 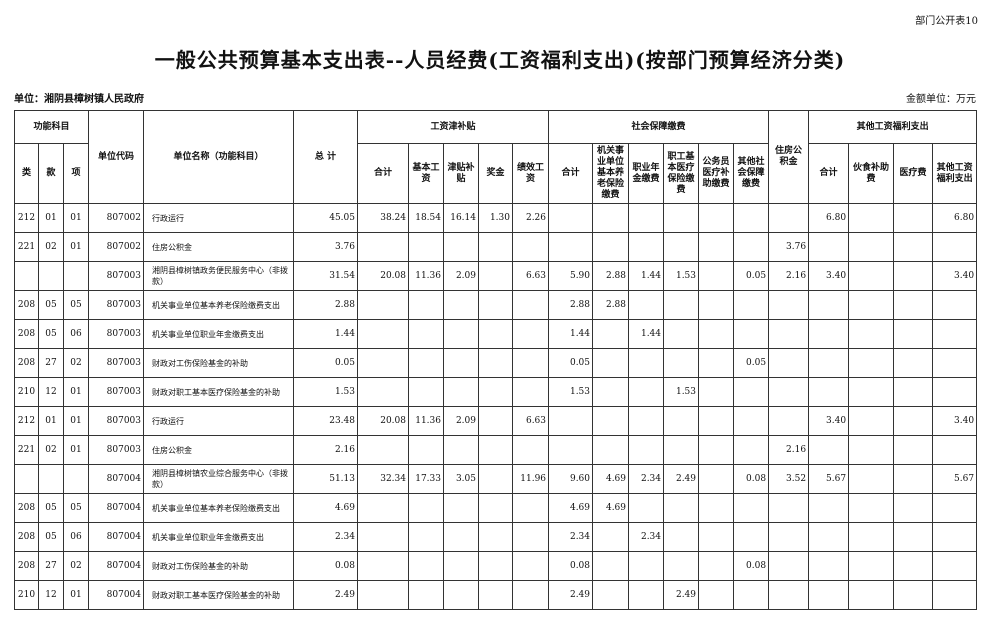 What do you see at coordinates (913, 173) in the screenshot?
I see `header-medfee: 医疗费` at bounding box center [913, 173].